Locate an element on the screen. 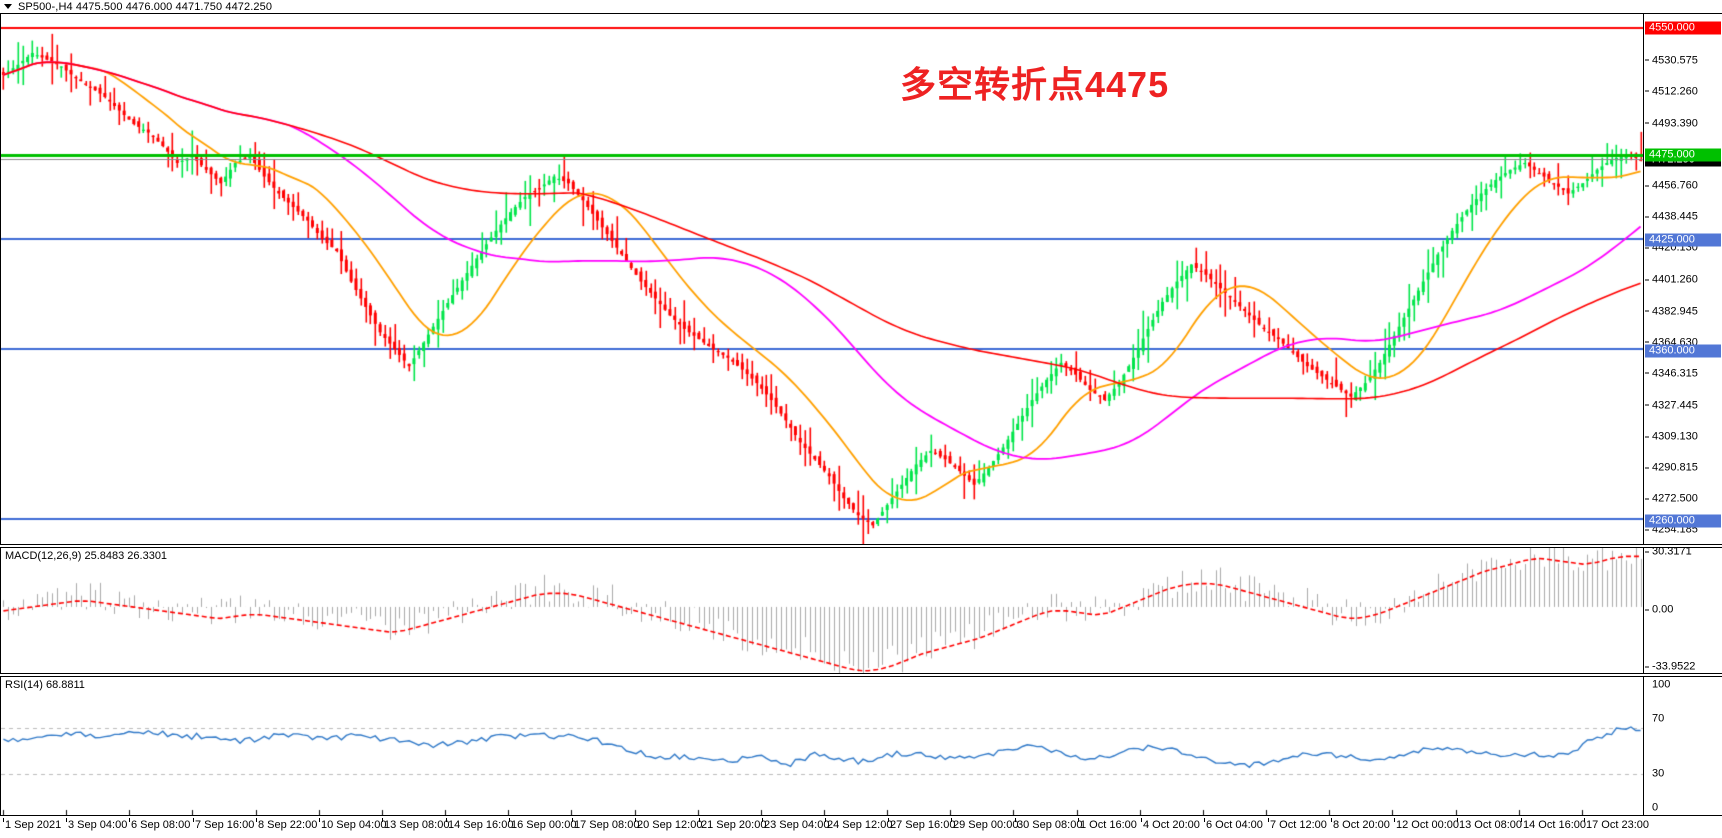  macd-pane: MACD(12,26,9) 25.8483 26.3301 is located at coordinates (822, 610).